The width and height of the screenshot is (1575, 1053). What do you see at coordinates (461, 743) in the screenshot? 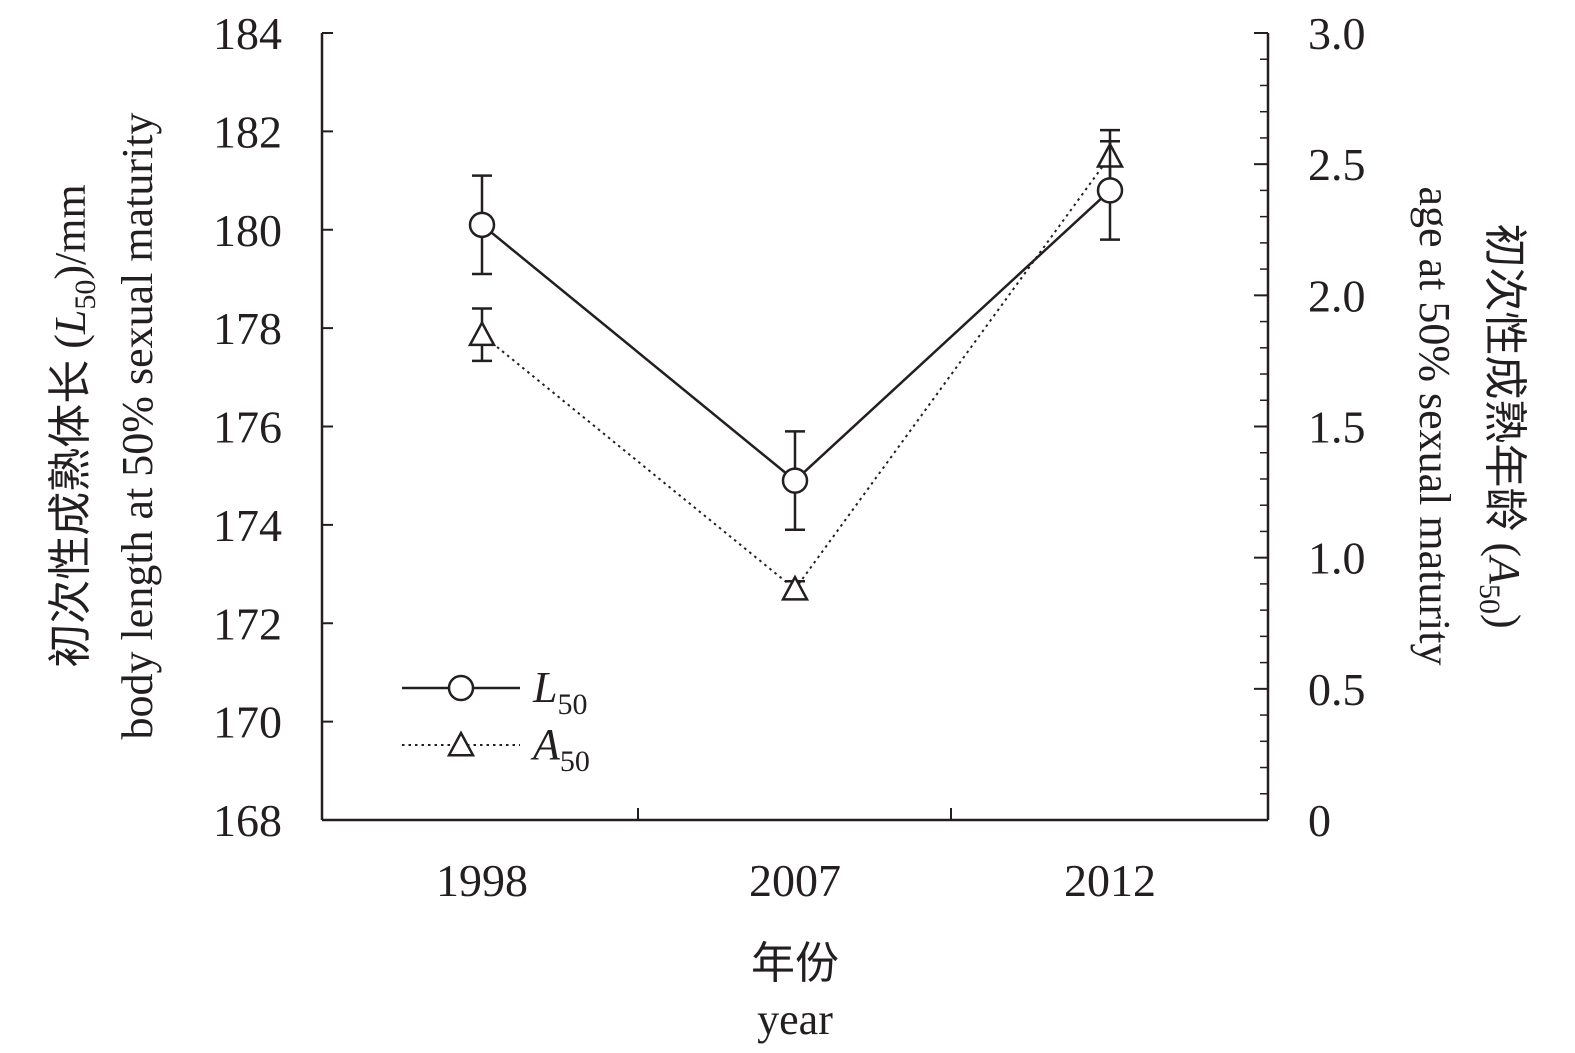
I see `legend-marker-a50` at bounding box center [461, 743].